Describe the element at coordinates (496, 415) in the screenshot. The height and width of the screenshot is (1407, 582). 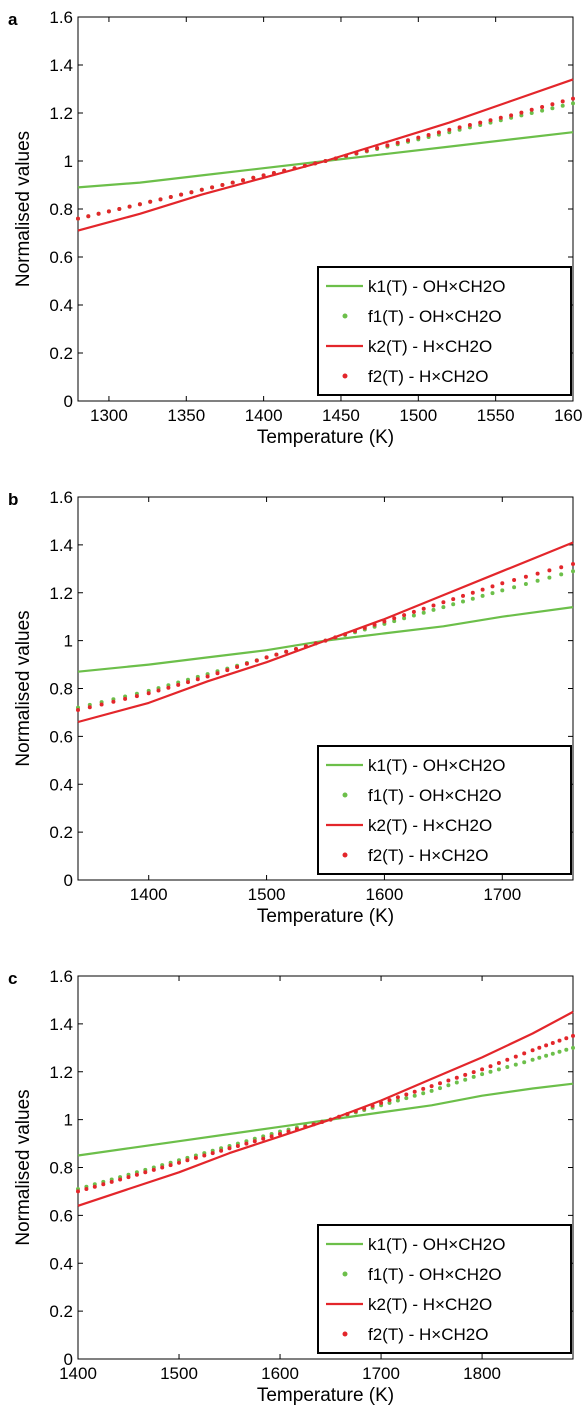
I see `x-tick-label: 1550` at that location.